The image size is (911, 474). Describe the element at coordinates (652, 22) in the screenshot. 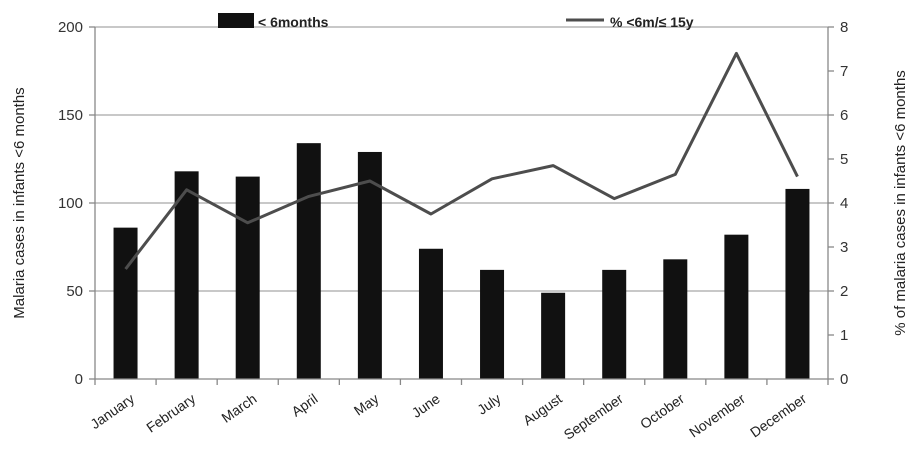

I see `legend-line-label: % <6m/≤ 15y` at that location.